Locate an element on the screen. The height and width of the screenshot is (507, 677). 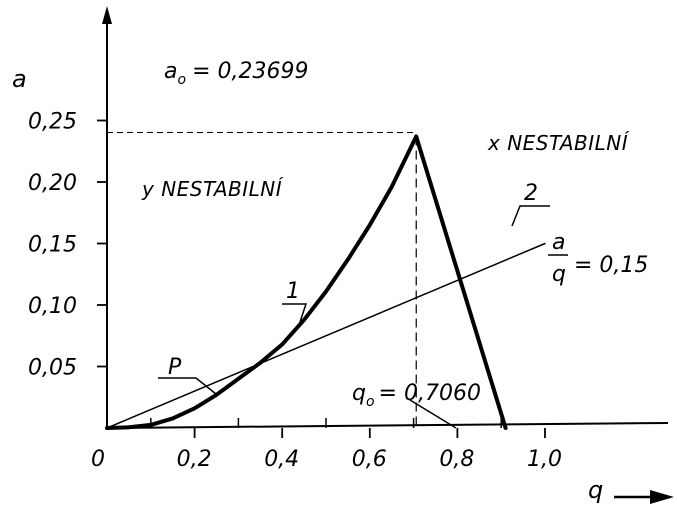
x-tick-label: 0,8 is located at coordinates (456, 459).